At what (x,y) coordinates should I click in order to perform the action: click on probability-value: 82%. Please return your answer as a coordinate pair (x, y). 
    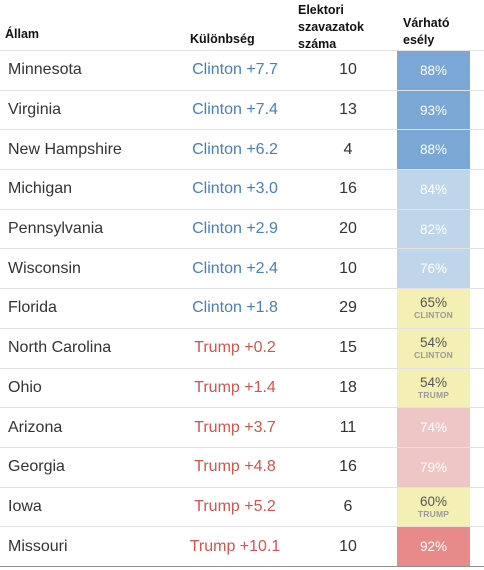
    Looking at the image, I should click on (433, 229).